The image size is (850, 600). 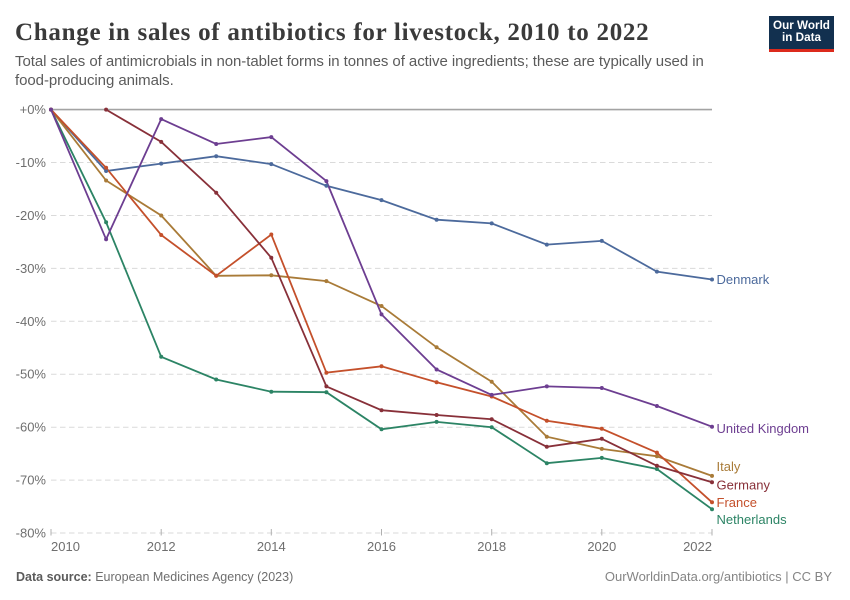 I want to click on svg-text: United Kingdom, so click(x=763, y=428).